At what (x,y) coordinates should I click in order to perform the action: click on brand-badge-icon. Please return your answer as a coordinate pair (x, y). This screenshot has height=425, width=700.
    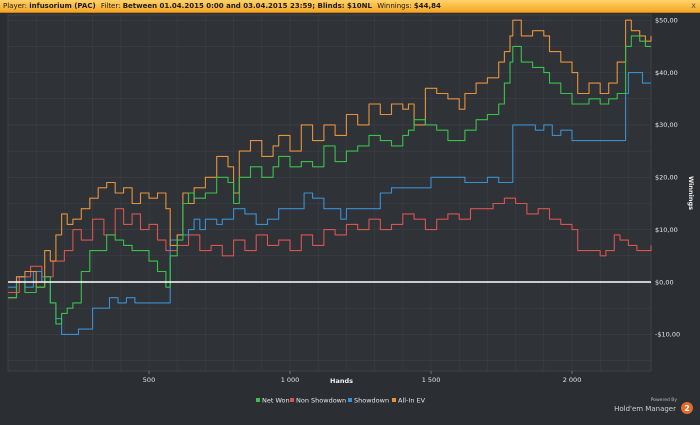
    Looking at the image, I should click on (687, 408).